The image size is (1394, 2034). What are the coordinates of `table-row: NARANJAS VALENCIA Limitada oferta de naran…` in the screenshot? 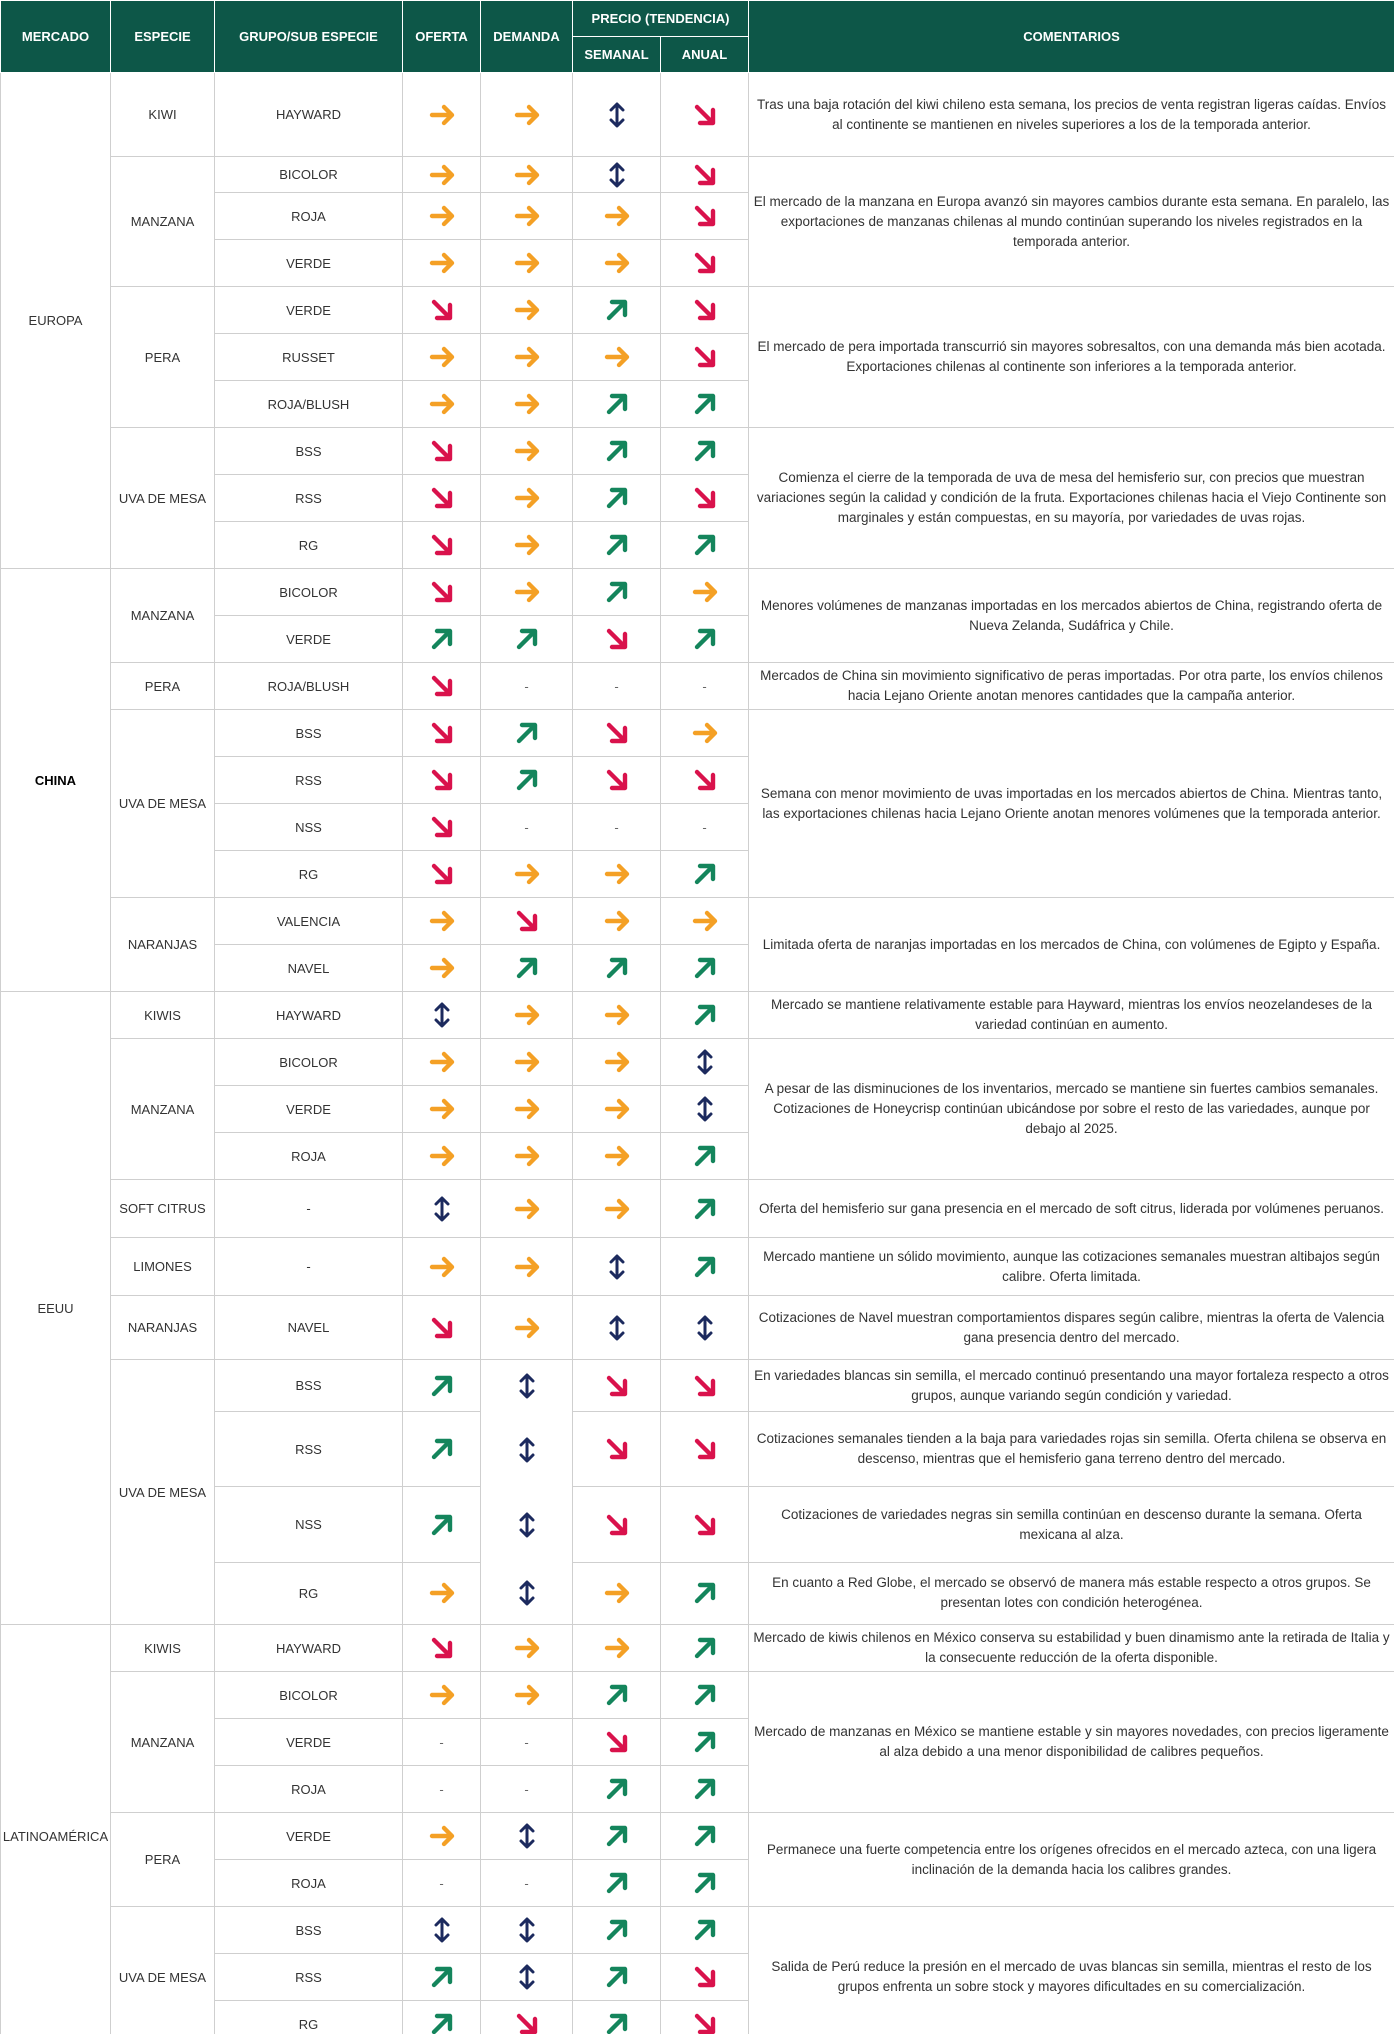 It's located at (697, 944).